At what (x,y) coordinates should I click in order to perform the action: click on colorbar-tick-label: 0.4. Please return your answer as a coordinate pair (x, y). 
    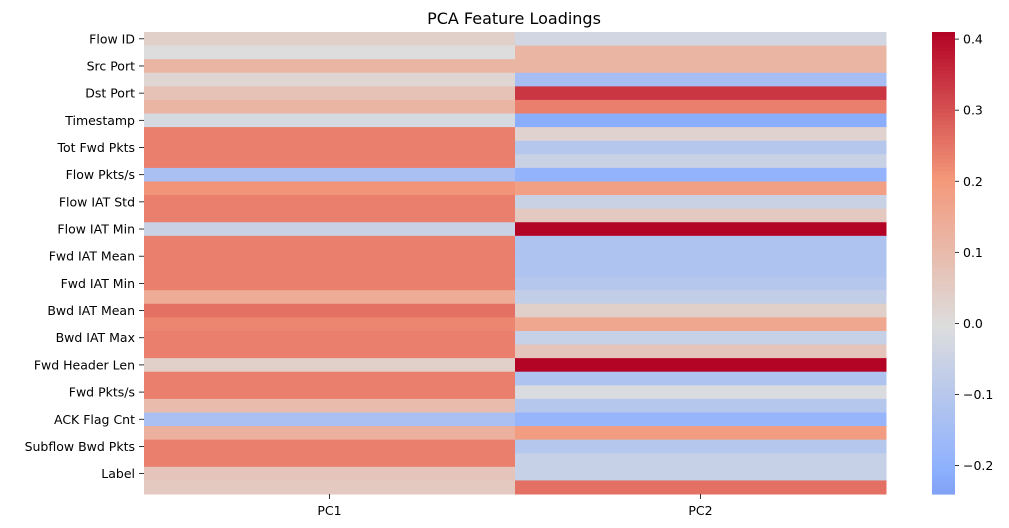
    Looking at the image, I should click on (973, 39).